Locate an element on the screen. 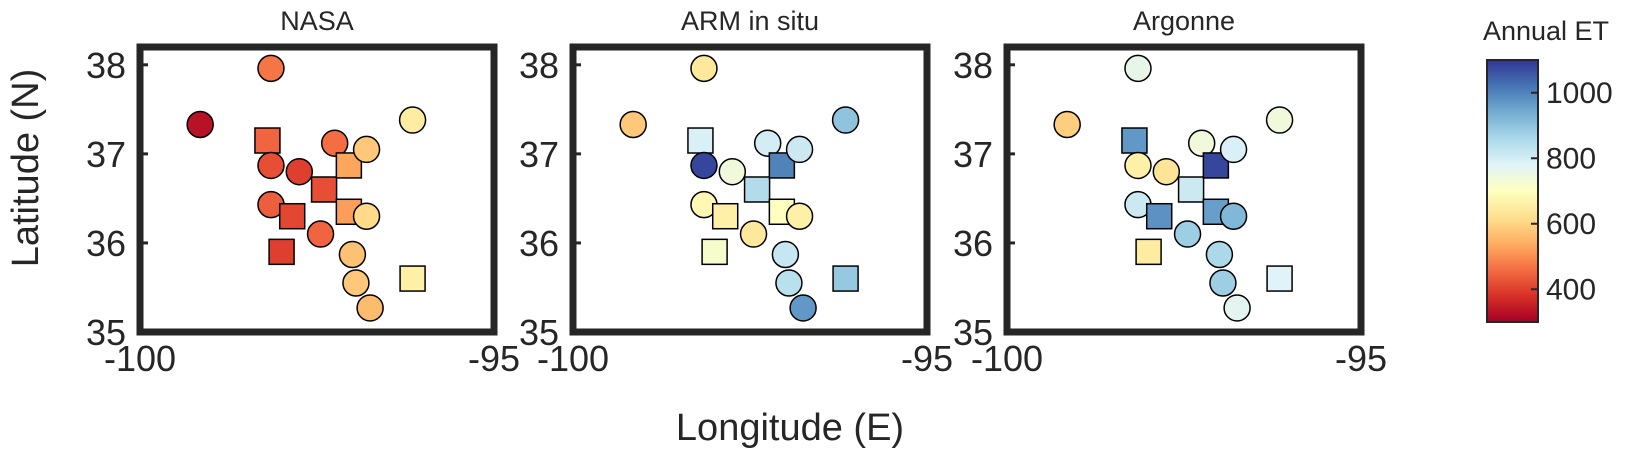 The height and width of the screenshot is (458, 1652). colorbar-tick-label: 400 is located at coordinates (1571, 289).